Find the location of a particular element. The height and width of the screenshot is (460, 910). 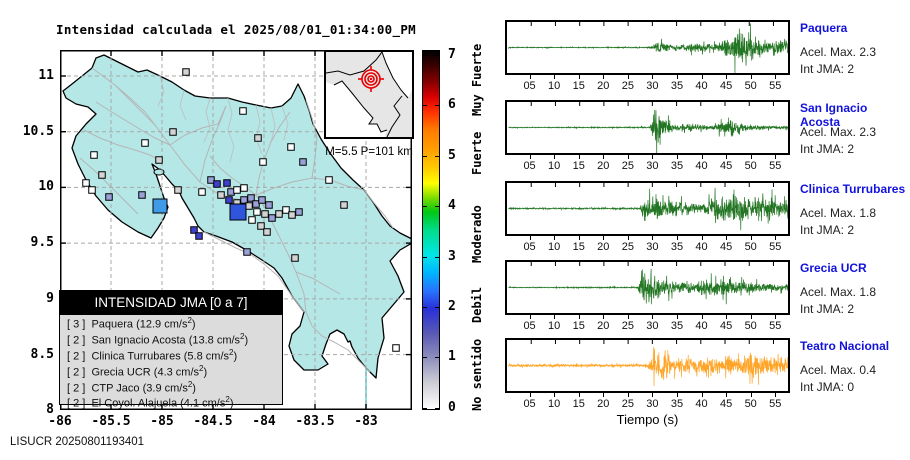

station-name: Grecia UCR is located at coordinates (833, 268).